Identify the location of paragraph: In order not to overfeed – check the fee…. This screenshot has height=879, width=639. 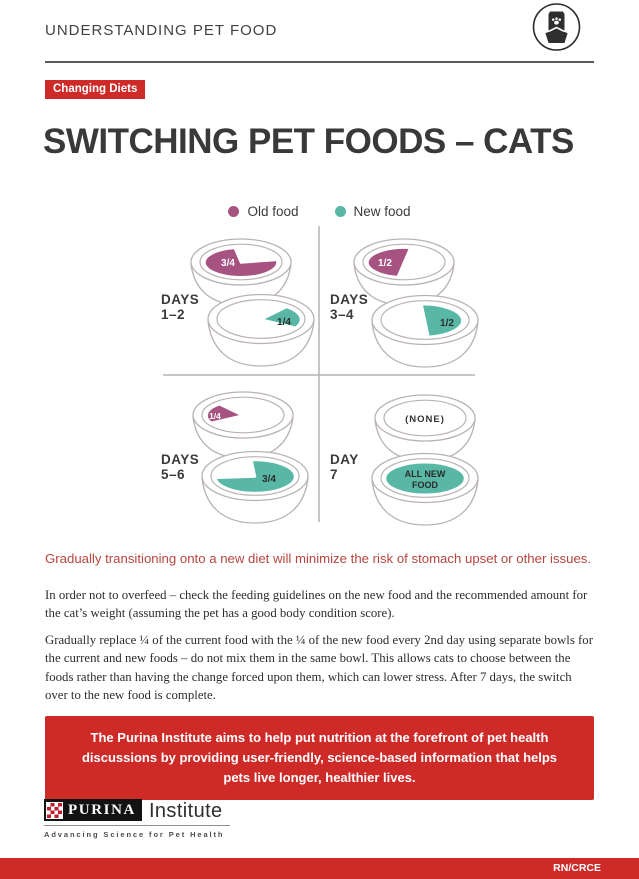
(316, 604).